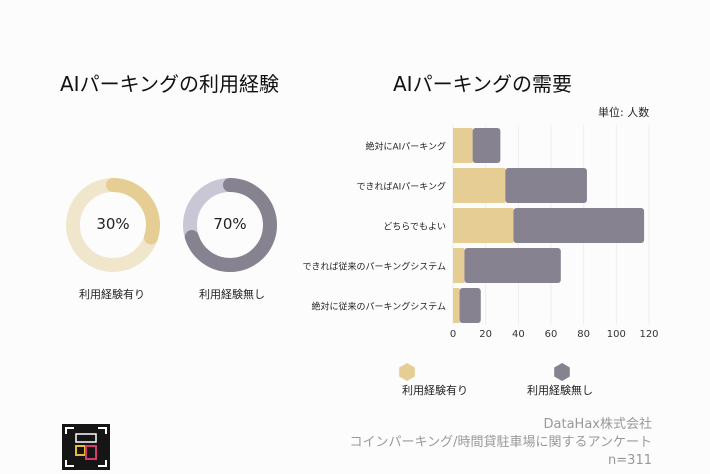 This screenshot has width=710, height=474. I want to click on category-label: 絶対にAIパーキング, so click(405, 147).